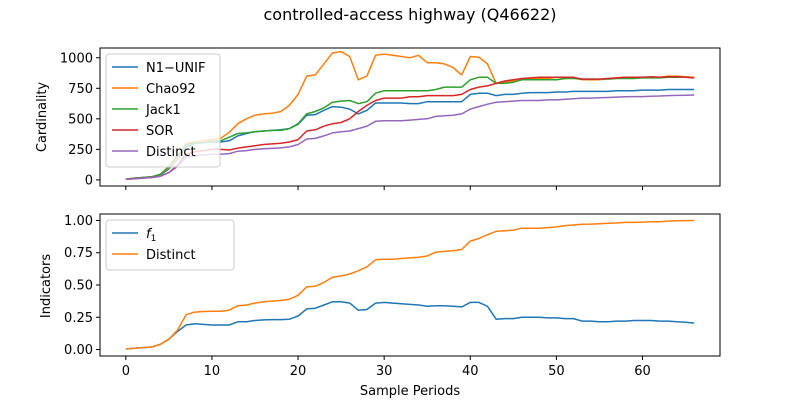 The height and width of the screenshot is (404, 800). What do you see at coordinates (42, 117) in the screenshot?
I see `top-y-axis-label: Cardinality` at bounding box center [42, 117].